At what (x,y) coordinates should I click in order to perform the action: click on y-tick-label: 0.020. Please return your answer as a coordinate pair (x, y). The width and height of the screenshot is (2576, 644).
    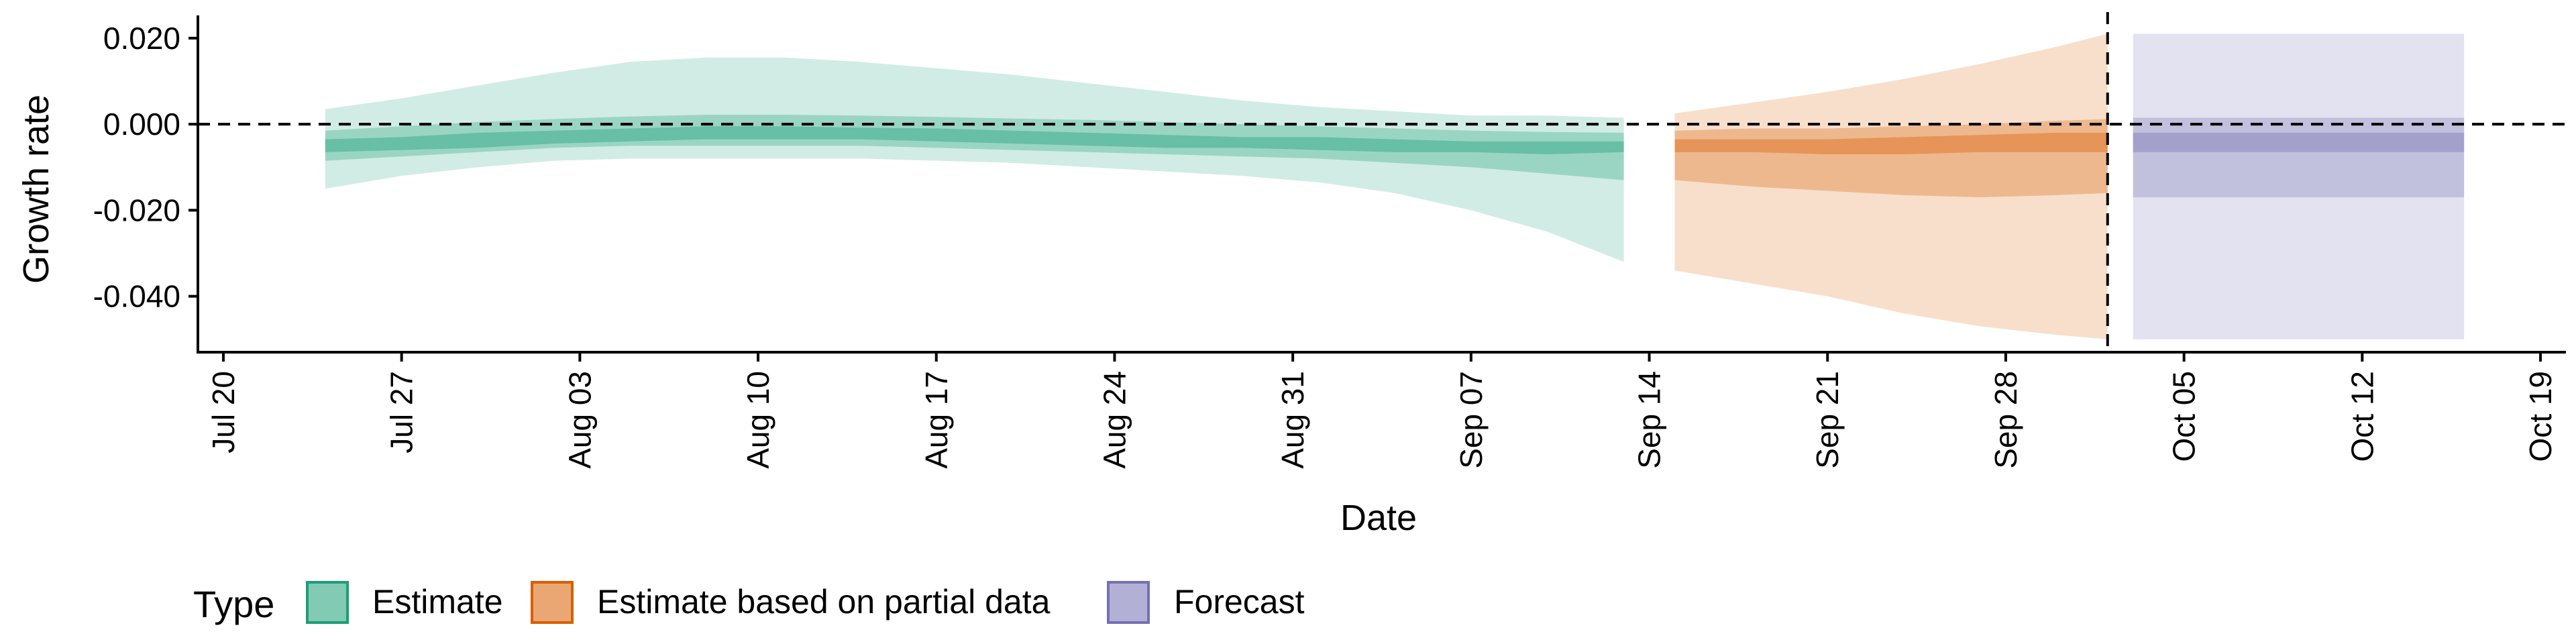
    Looking at the image, I should click on (141, 38).